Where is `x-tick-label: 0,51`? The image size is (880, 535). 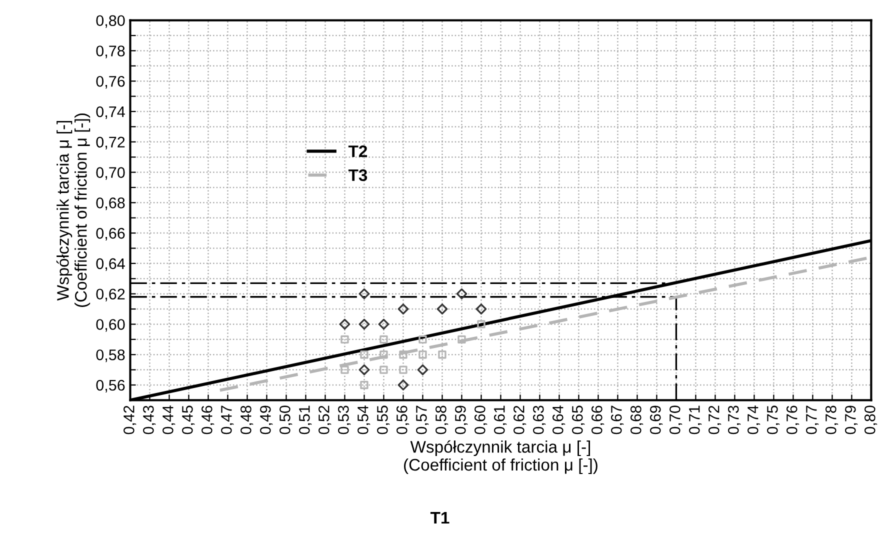 x-tick-label: 0,51 is located at coordinates (305, 420).